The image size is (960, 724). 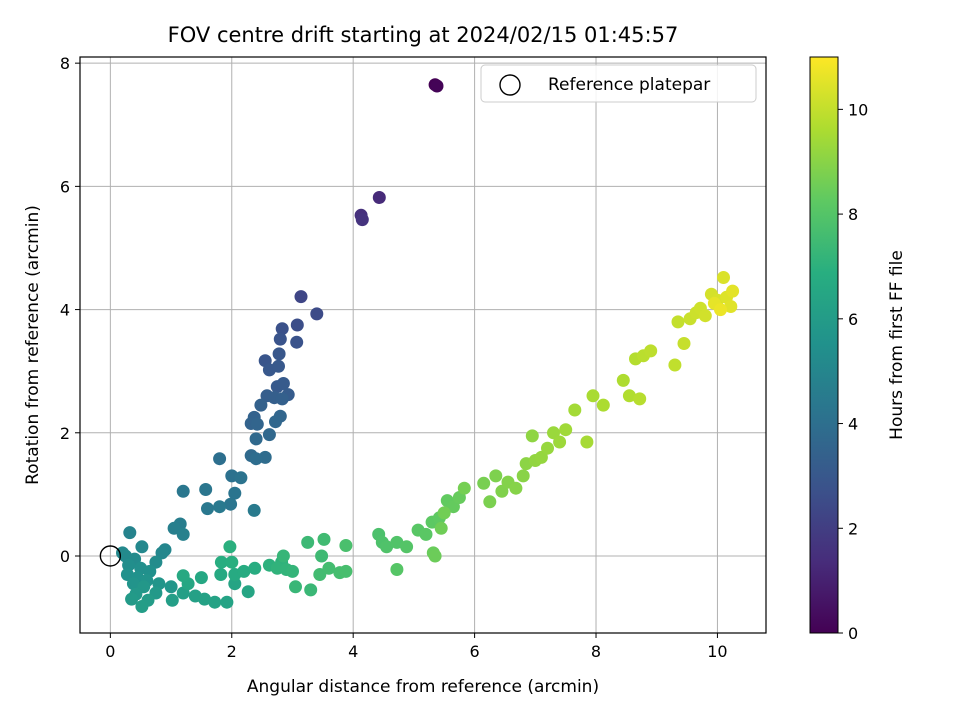 What do you see at coordinates (897, 345) in the screenshot?
I see `colorbar-label: Hours from first FF file` at bounding box center [897, 345].